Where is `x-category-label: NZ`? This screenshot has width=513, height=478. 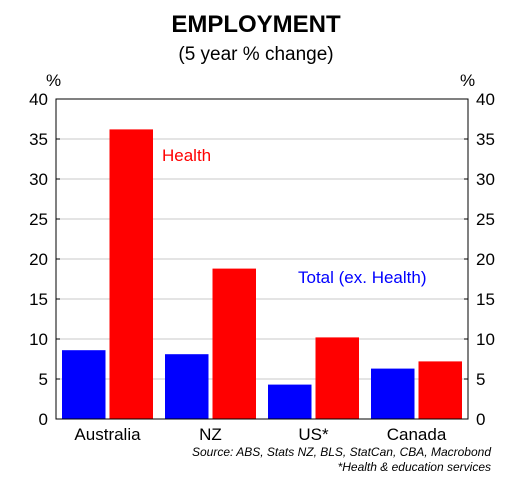
x-category-label: NZ is located at coordinates (210, 434).